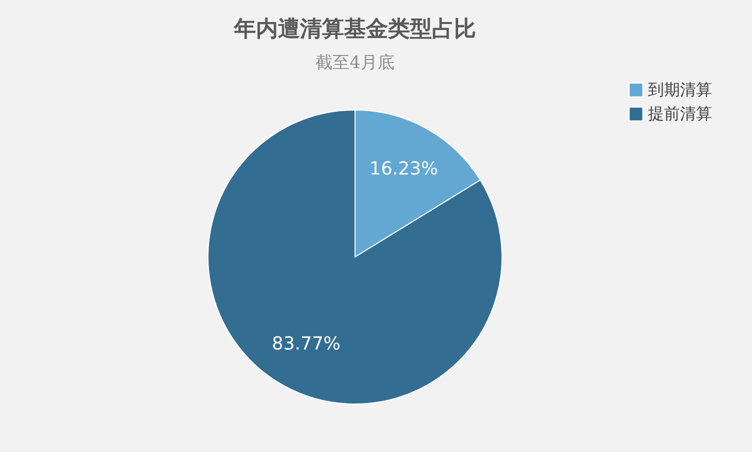 The height and width of the screenshot is (452, 752). What do you see at coordinates (403, 169) in the screenshot?
I see `data-label: 16.23%` at bounding box center [403, 169].